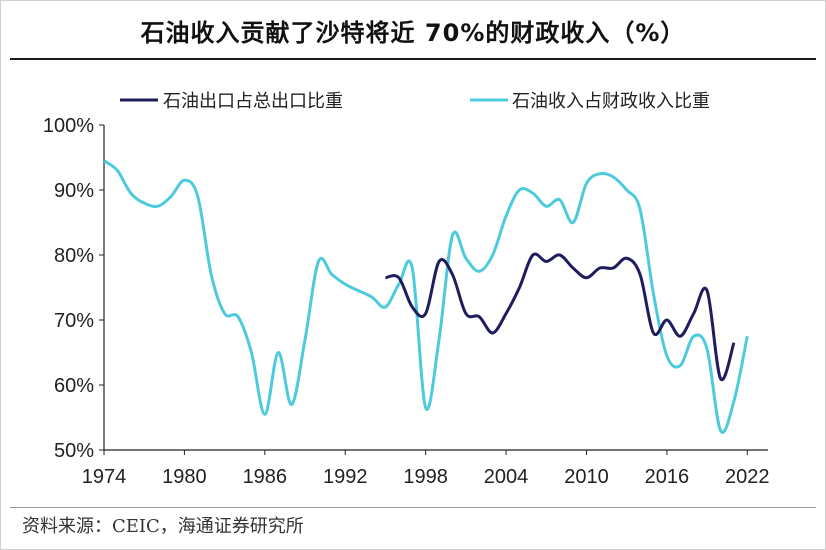 The image size is (826, 550). I want to click on series-line-oil-export-share, so click(560, 317).